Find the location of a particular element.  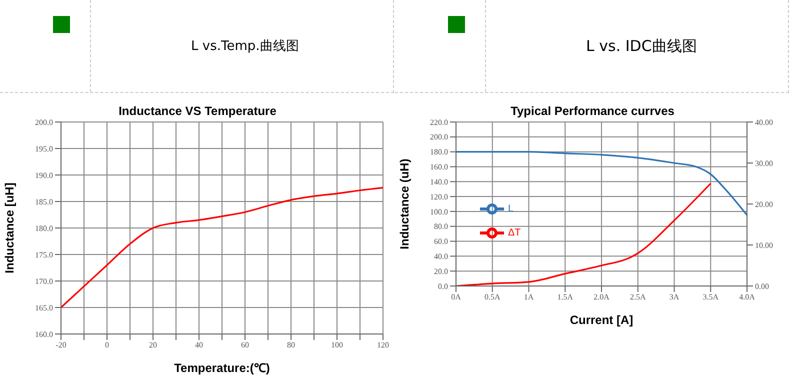

x-tick-label: 0 is located at coordinates (107, 345).